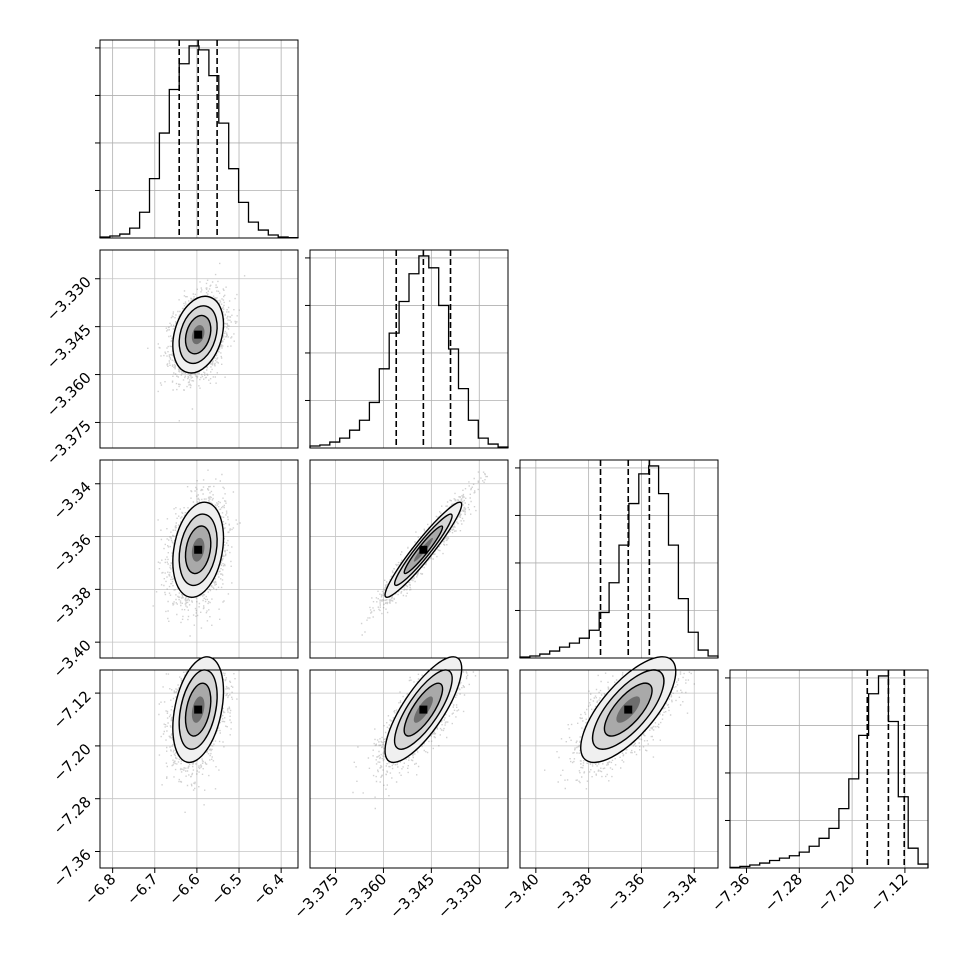  I want to click on y-tick-label: −7.12, so click(72, 709).